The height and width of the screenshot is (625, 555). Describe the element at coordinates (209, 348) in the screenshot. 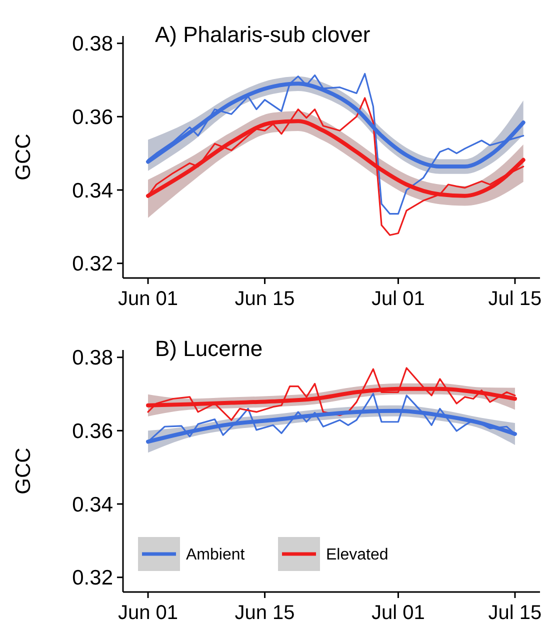

I see `chart-title: B) Lucerne` at that location.